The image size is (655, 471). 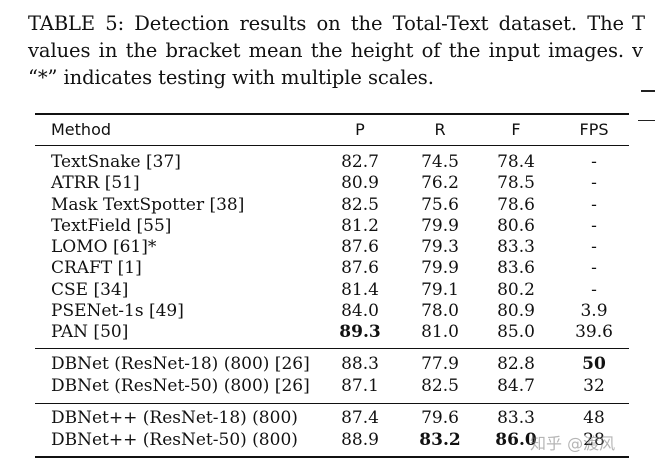 What do you see at coordinates (111, 226) in the screenshot?
I see `cell-method: TextField [55]` at bounding box center [111, 226].